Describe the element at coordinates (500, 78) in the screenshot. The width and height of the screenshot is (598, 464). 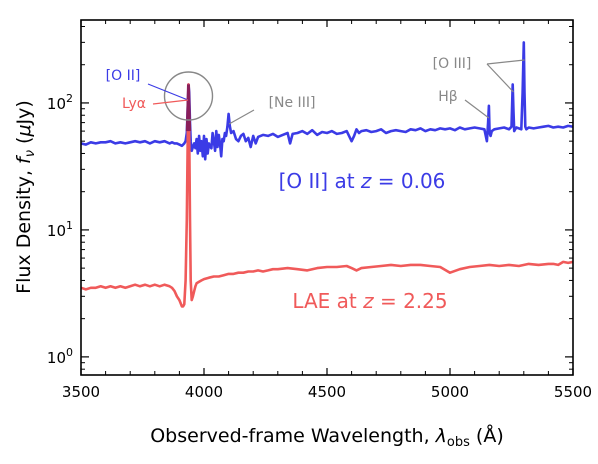
I see `annotation-oiii-connector-b` at that location.